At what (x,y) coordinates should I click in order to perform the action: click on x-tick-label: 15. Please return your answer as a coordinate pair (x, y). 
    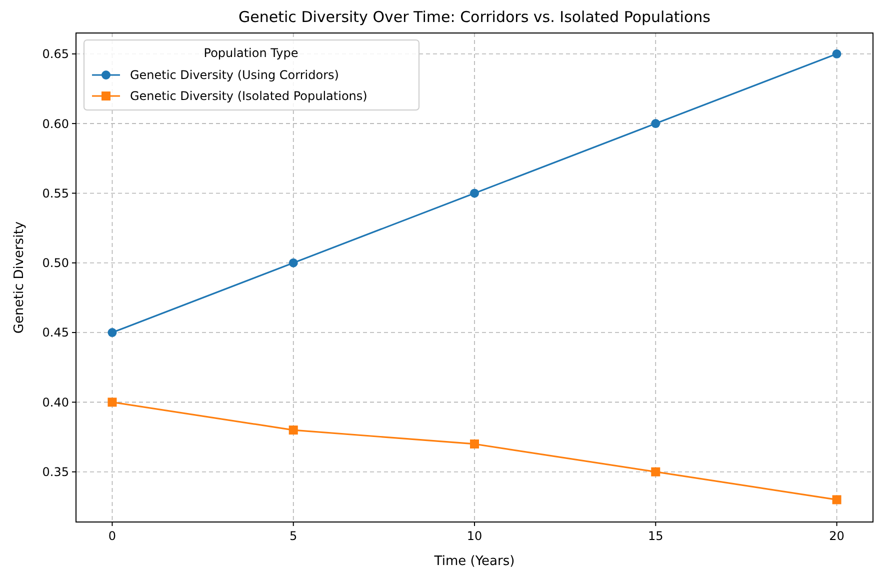
    Looking at the image, I should click on (656, 536).